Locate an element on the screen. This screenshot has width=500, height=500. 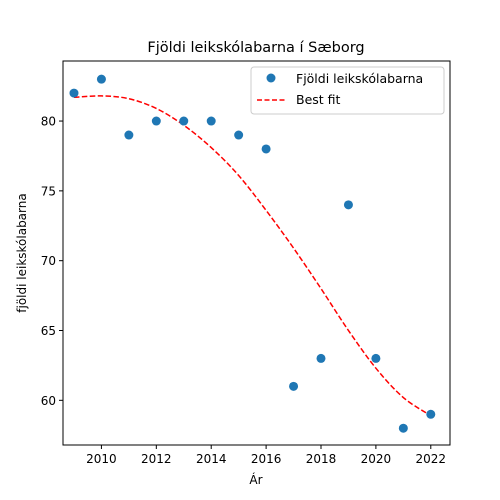
x-axis: 2010 2012 2014 2016 2018 2020 2022 is located at coordinates (266, 455).